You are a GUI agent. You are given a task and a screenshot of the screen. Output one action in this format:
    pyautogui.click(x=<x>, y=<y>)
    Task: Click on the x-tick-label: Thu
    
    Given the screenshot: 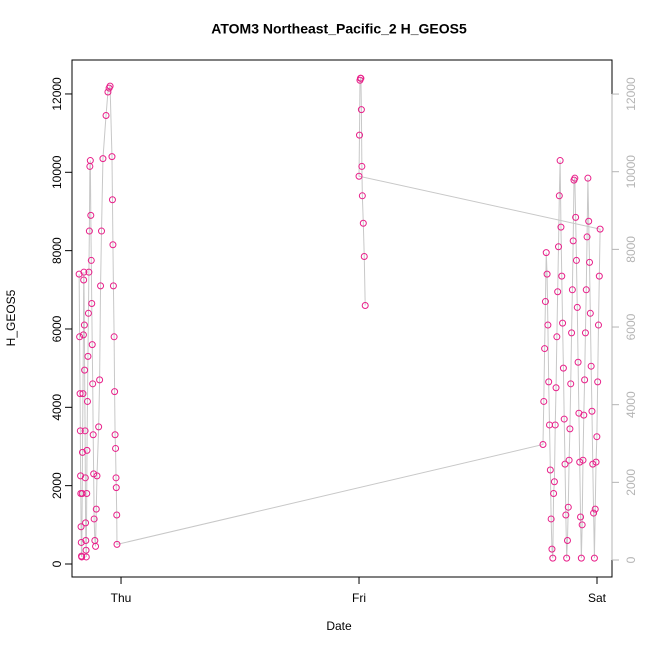 What is the action you would take?
    pyautogui.click(x=121, y=598)
    